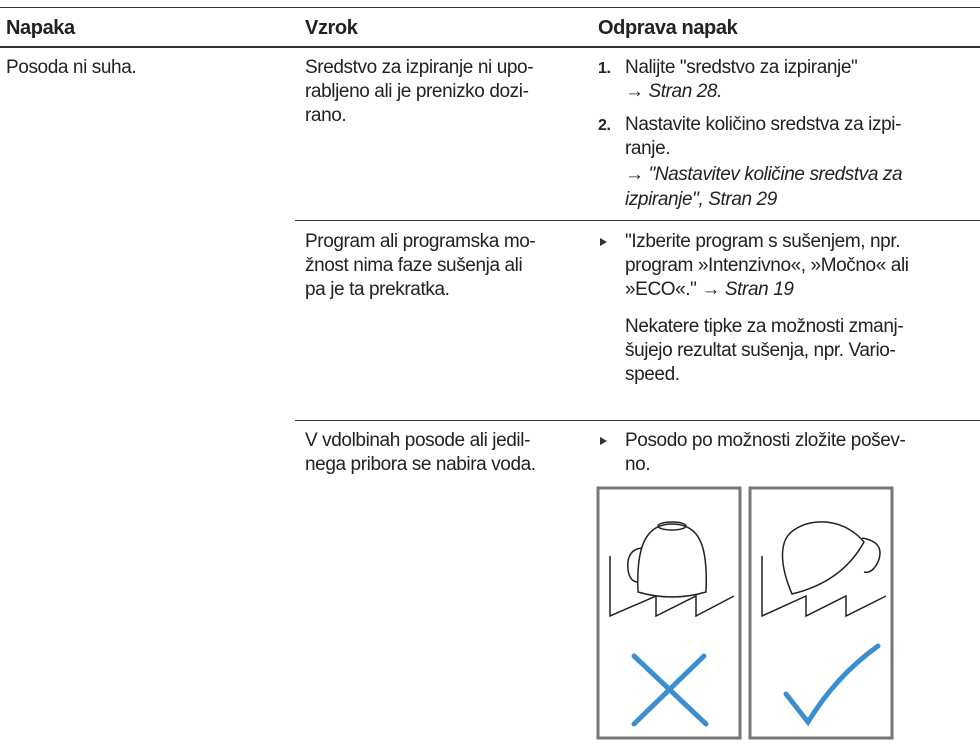  What do you see at coordinates (420, 464) in the screenshot?
I see `cause-line: nega pribora se nabira voda.` at bounding box center [420, 464].